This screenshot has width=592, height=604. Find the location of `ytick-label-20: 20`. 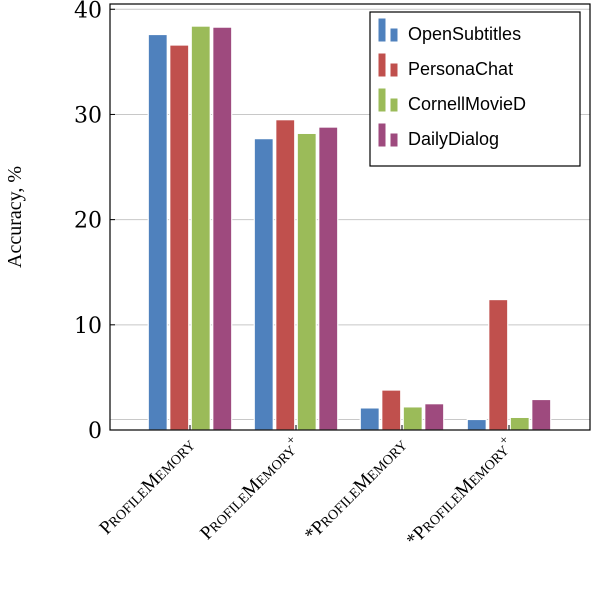

ytick-label-20: 20 is located at coordinates (88, 221).